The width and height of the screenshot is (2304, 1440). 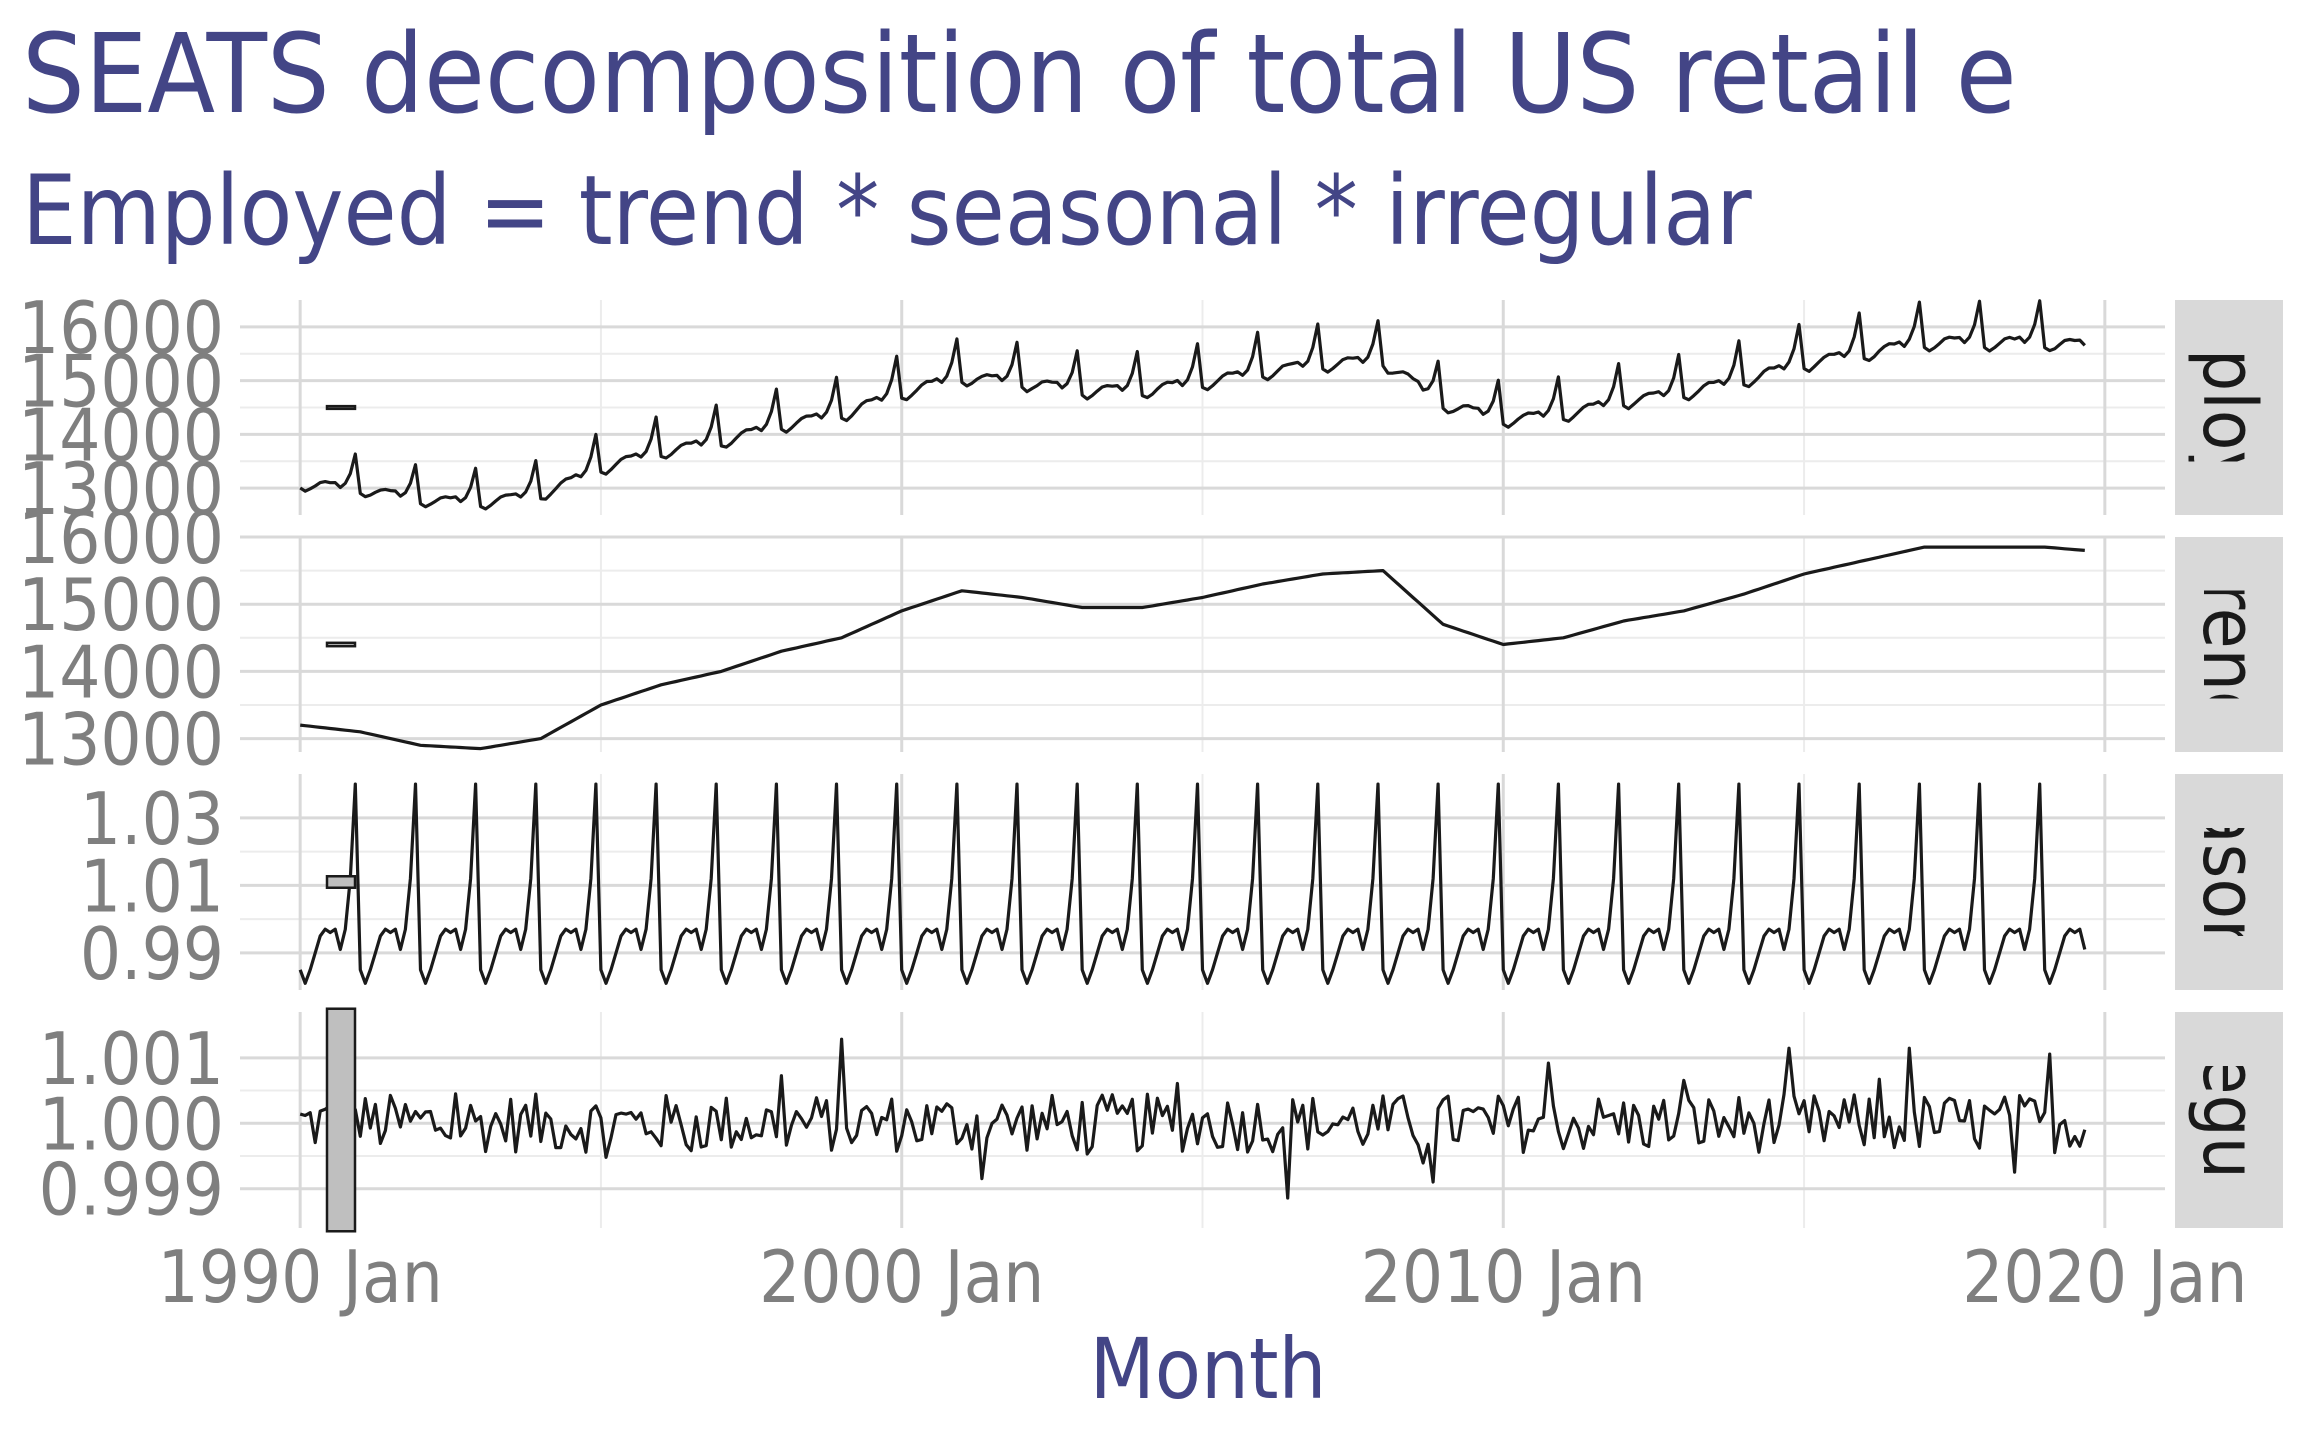 I want to click on x-axis: 1990 Jan 2000 Jan 2010 Jan 2020 Jan, so click(x=1203, y=1277).